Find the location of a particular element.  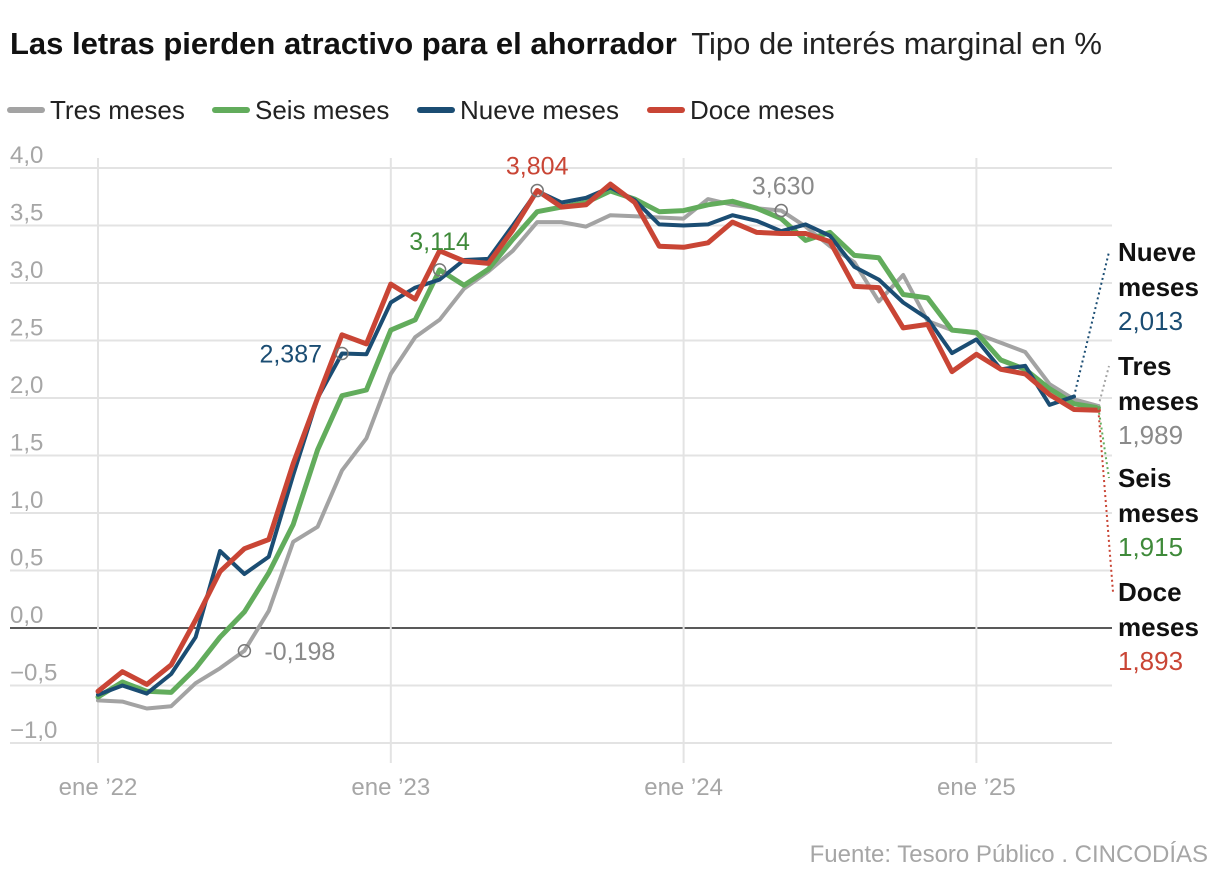

end-label-value: 1,893 is located at coordinates (1150, 661).